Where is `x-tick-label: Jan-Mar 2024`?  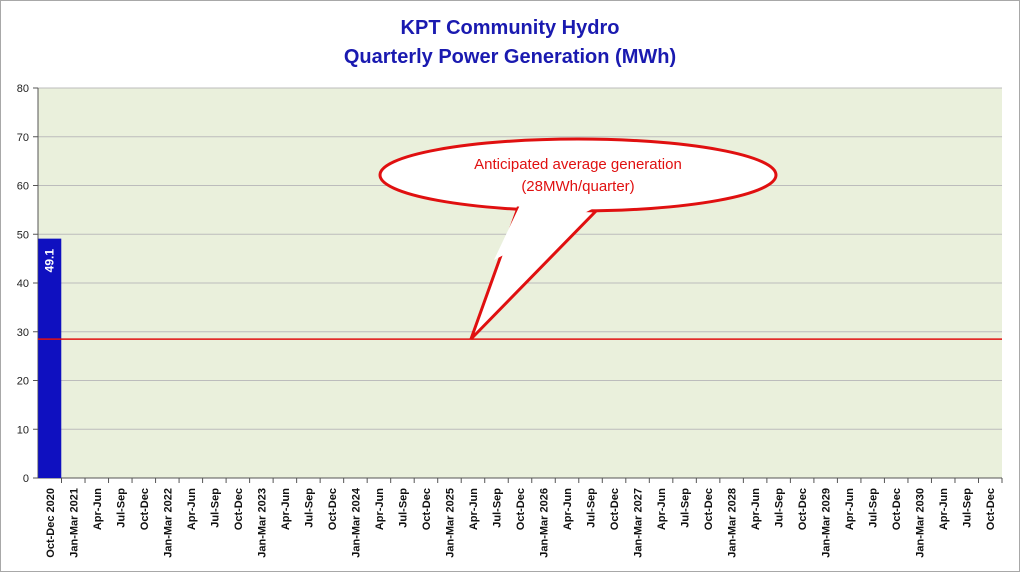
x-tick-label: Jan-Mar 2024 is located at coordinates (356, 522).